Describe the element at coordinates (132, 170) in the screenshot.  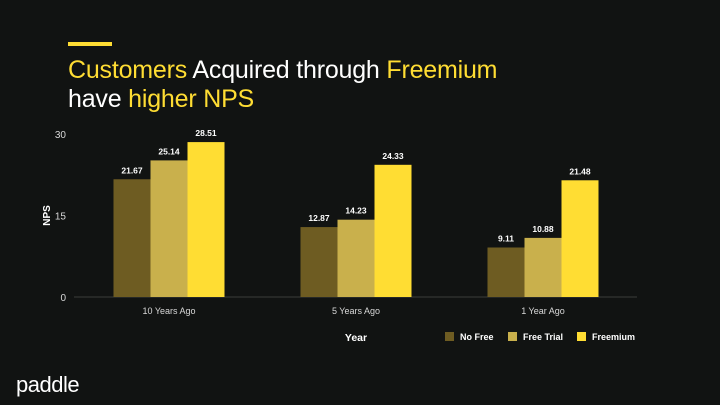
I see `value-label-no-free-0: 21.67` at that location.